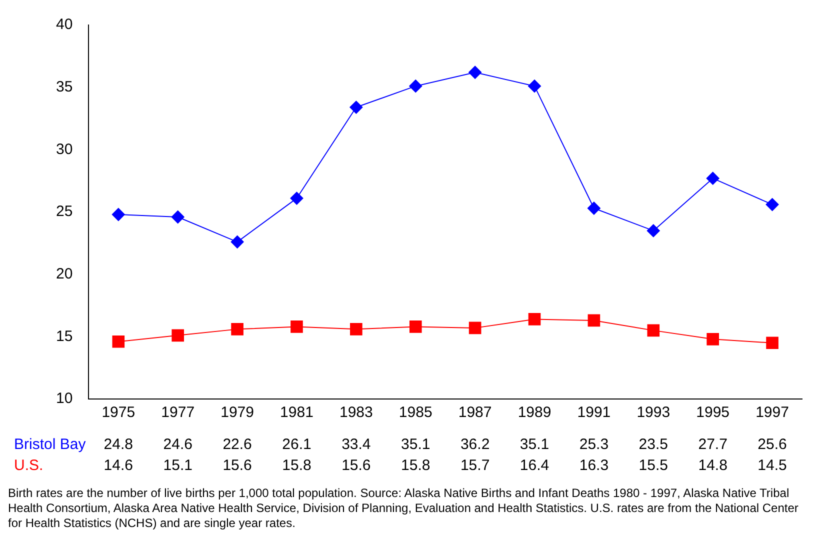 This screenshot has height=560, width=822. I want to click on data-label: 24.8, so click(119, 445).